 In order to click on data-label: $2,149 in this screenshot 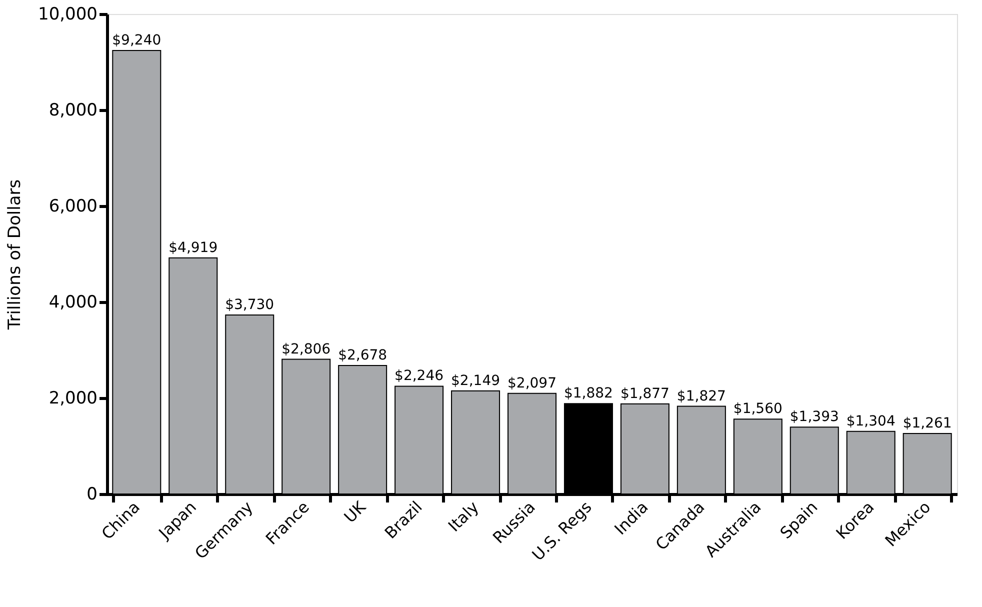, I will do `click(475, 380)`.